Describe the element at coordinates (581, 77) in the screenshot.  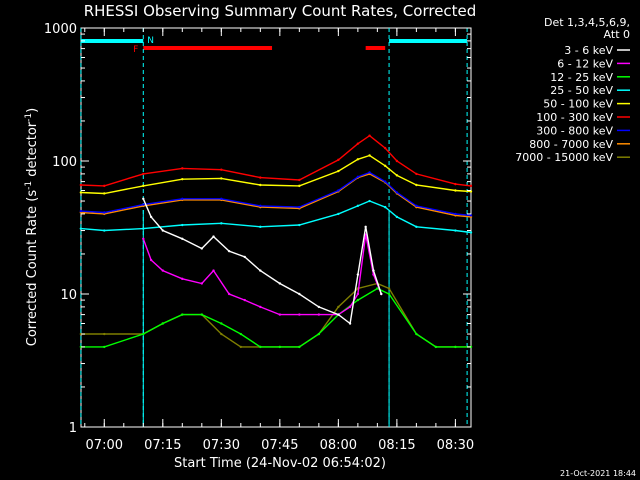
I see `legend-label: 12 - 25 keV` at that location.